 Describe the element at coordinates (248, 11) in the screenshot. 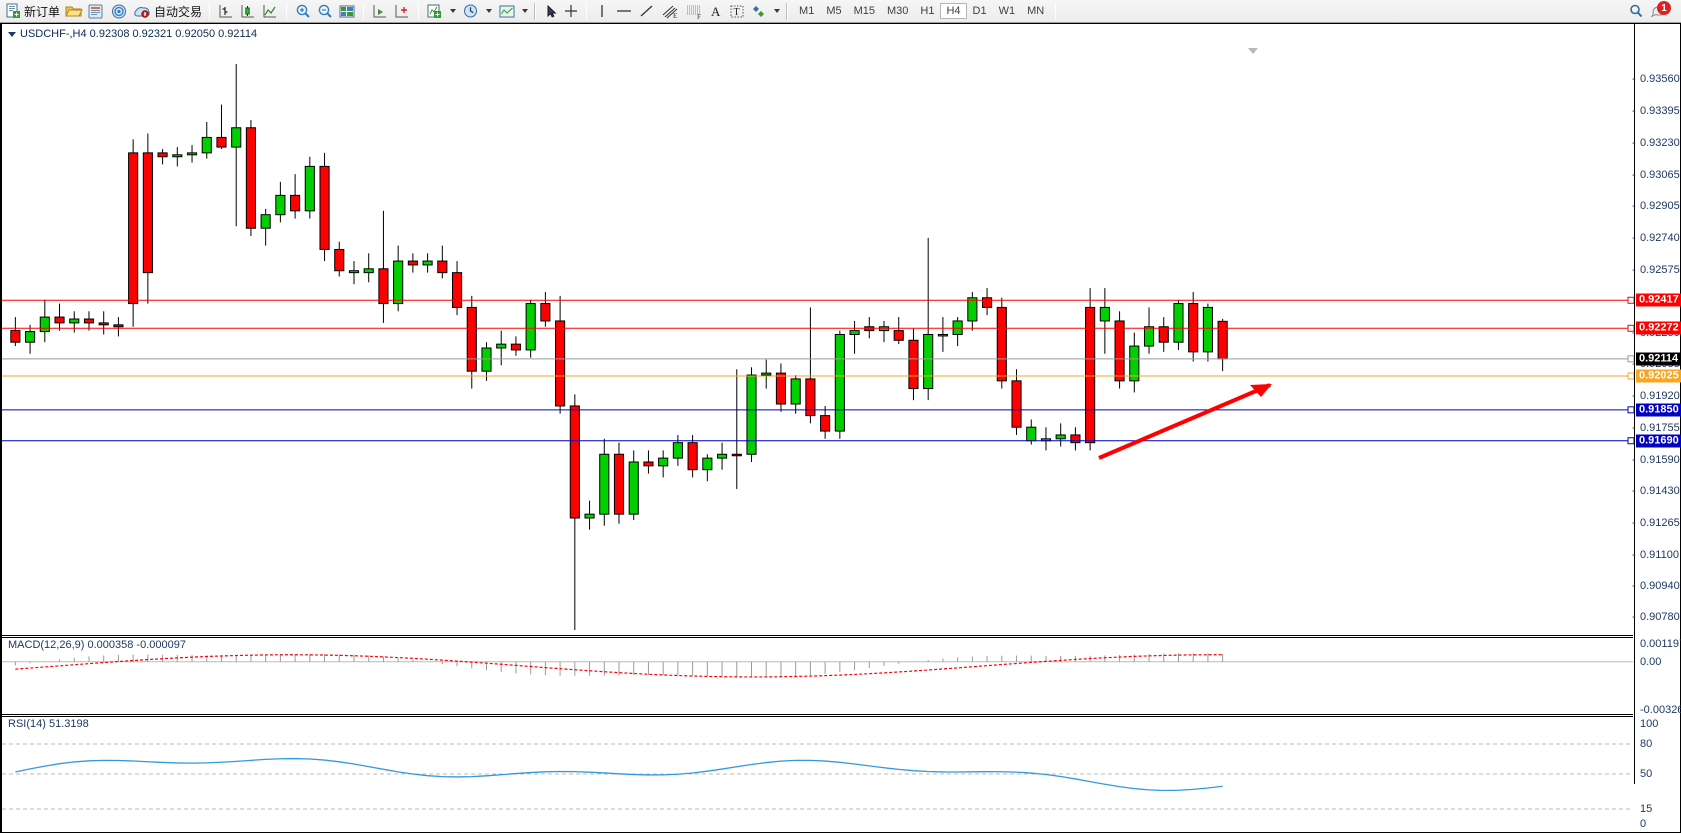

I see `candlestick-chart-button` at that location.